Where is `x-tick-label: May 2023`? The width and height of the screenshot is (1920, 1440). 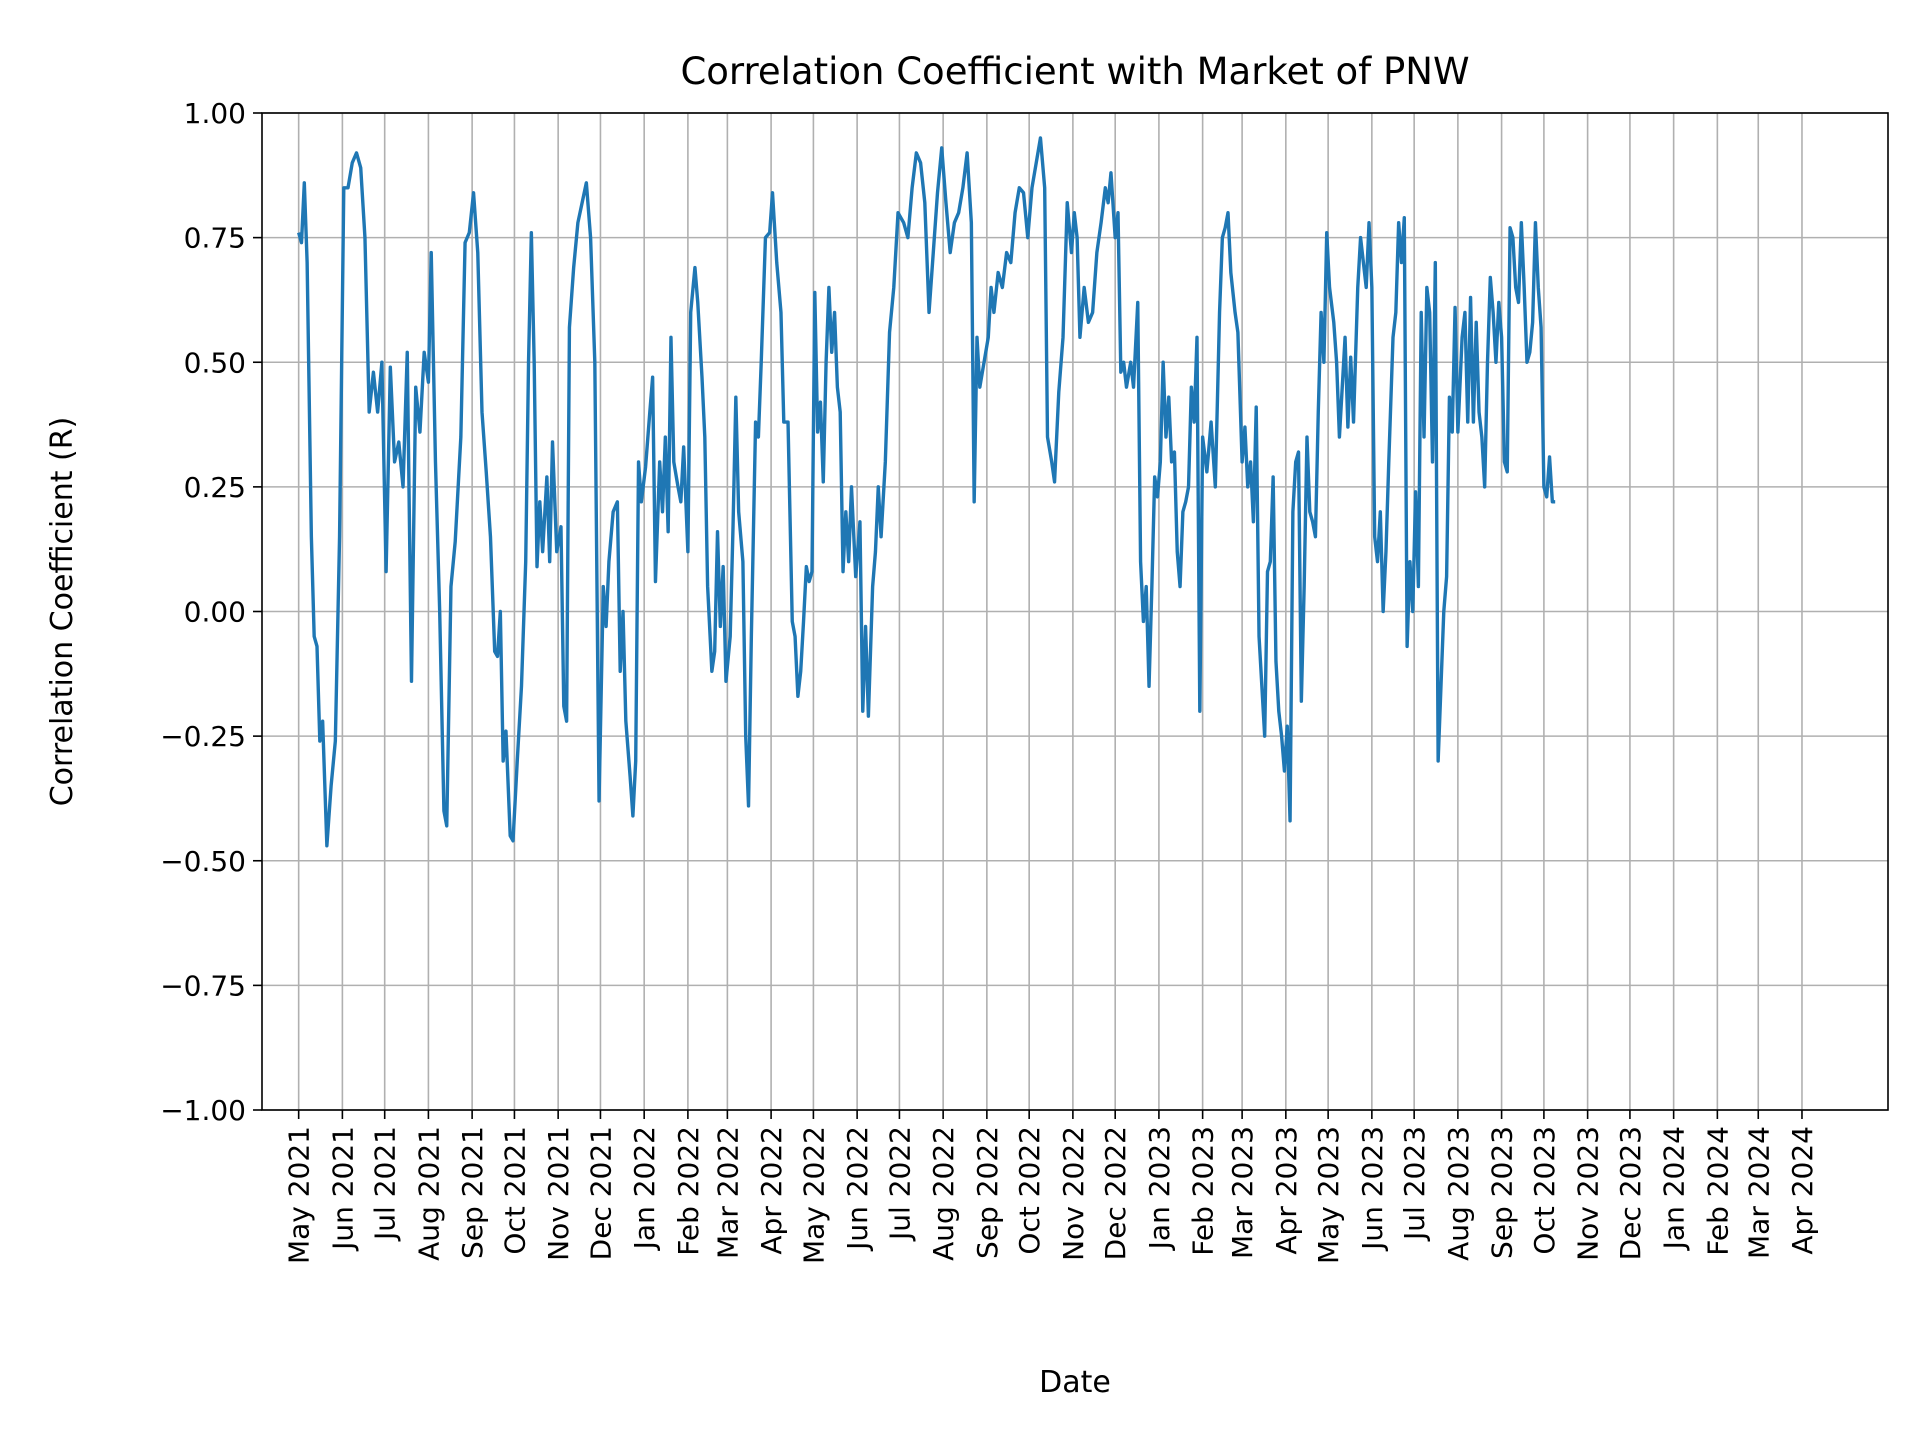
x-tick-label: May 2023 is located at coordinates (1328, 1195).